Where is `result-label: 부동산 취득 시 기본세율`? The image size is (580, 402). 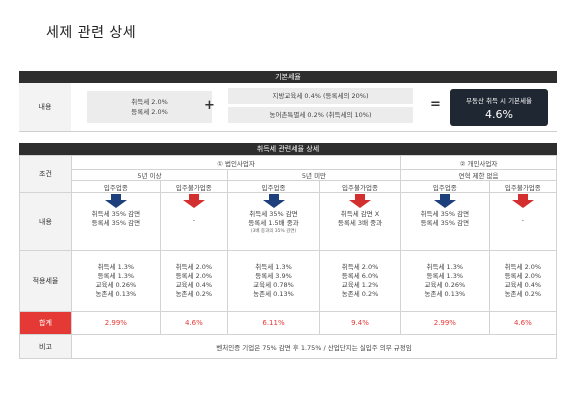
result-label: 부동산 취득 시 기본세율 is located at coordinates (499, 101).